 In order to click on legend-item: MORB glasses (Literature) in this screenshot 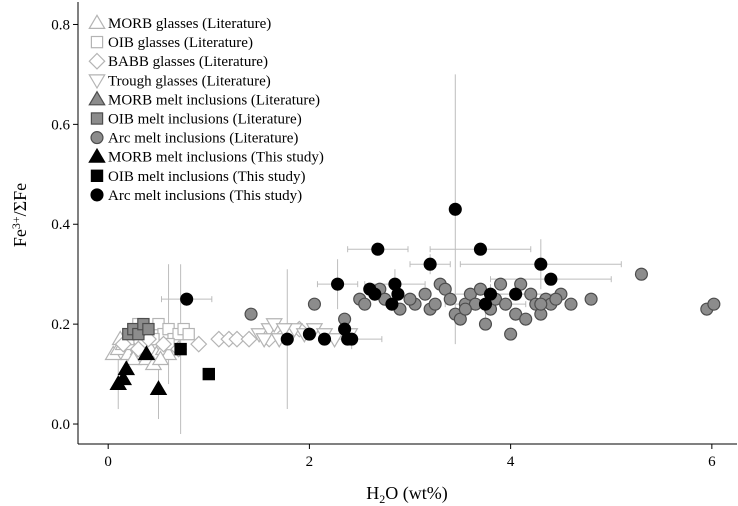, I will do `click(179, 23)`.